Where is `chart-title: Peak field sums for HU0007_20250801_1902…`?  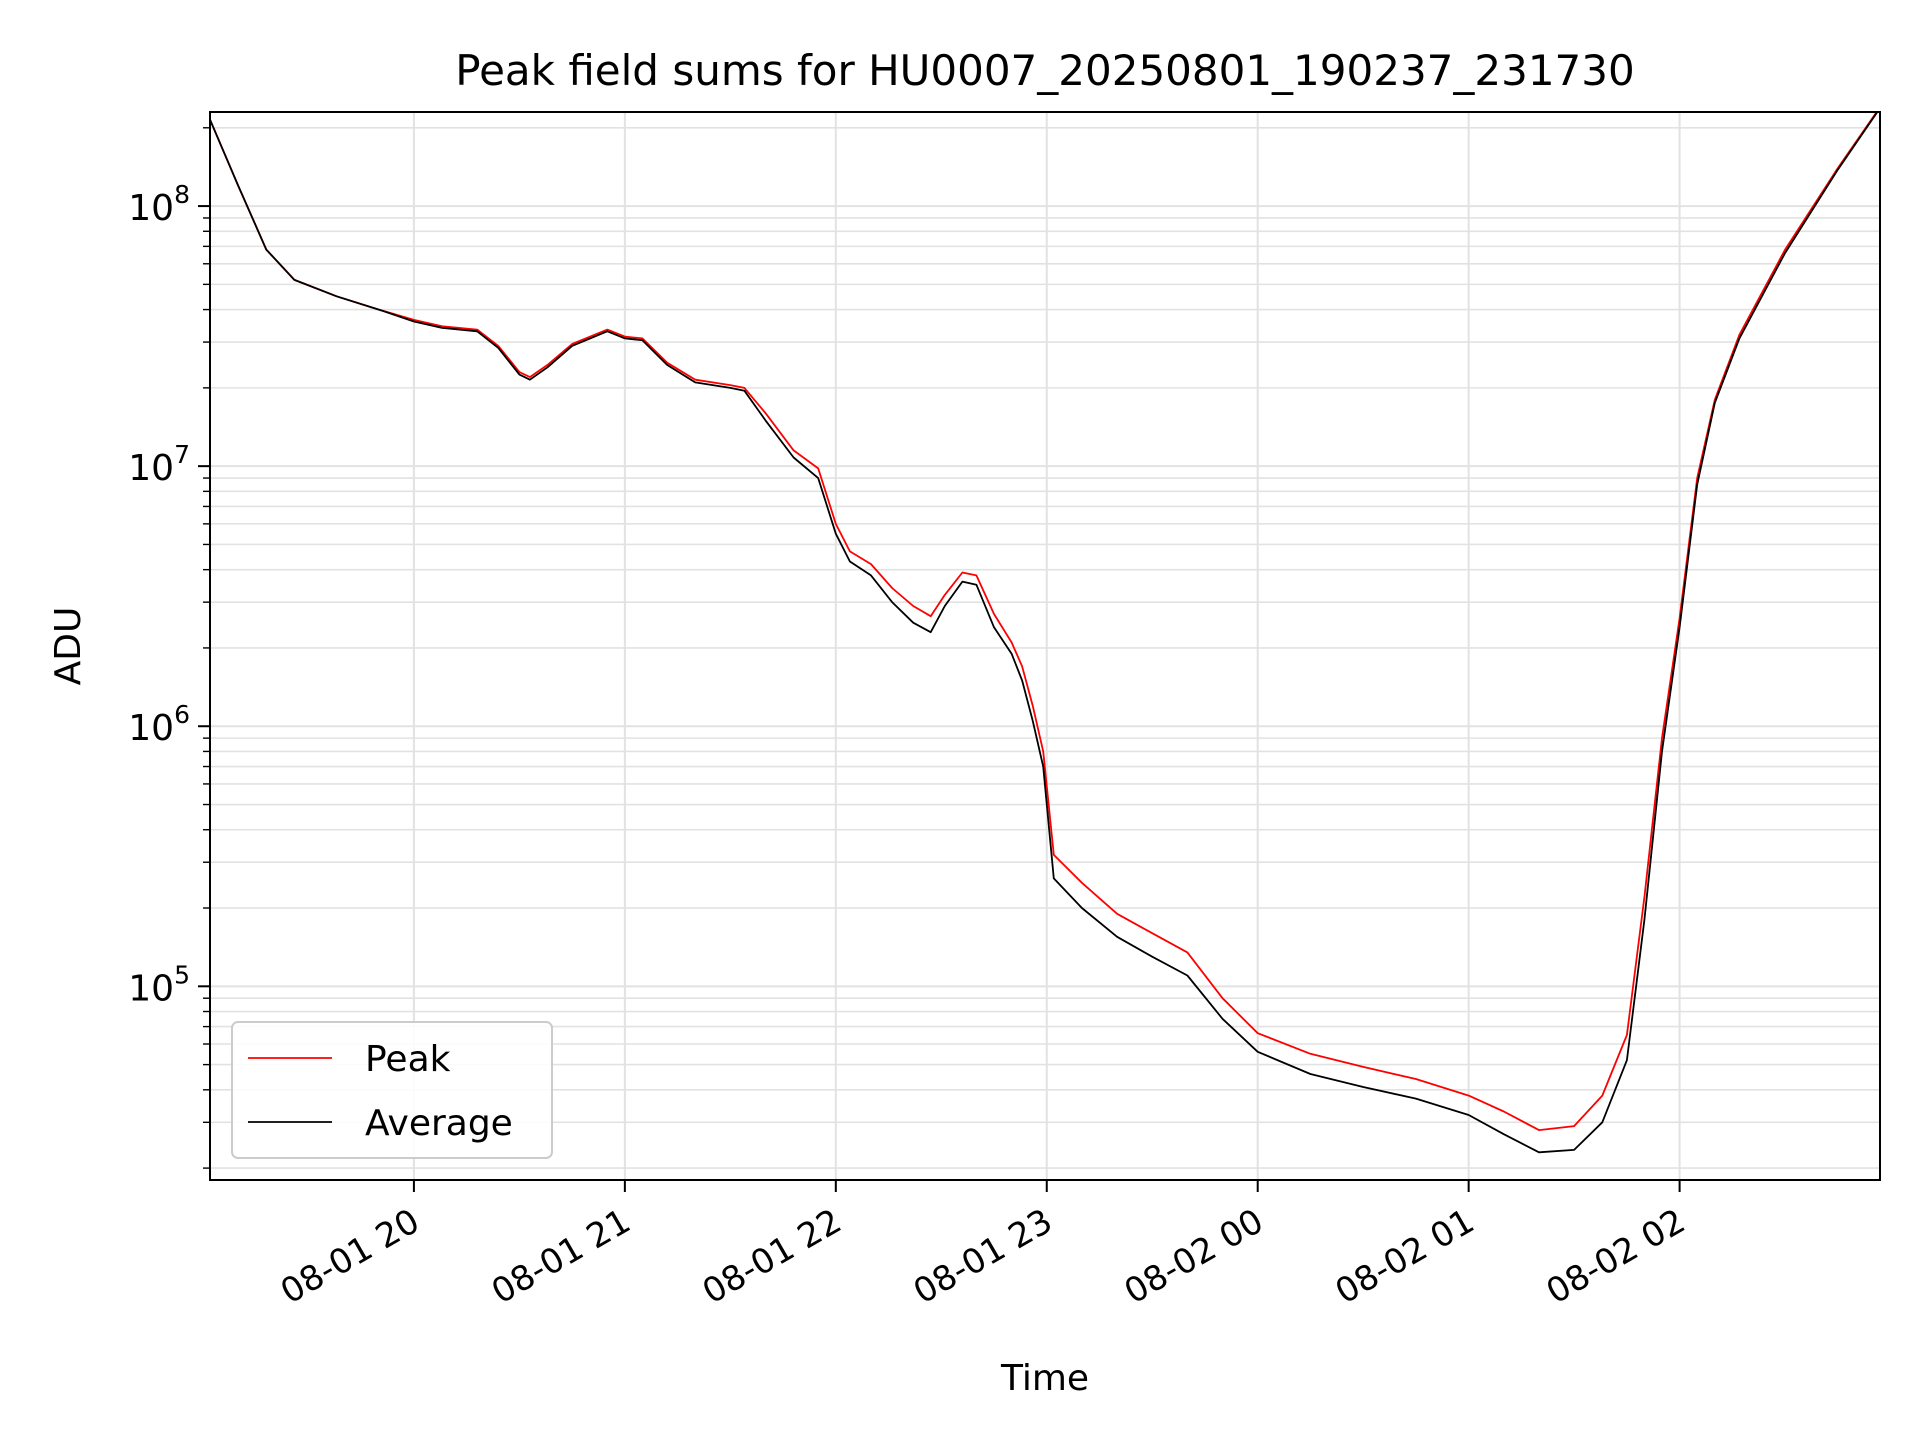
chart-title: Peak field sums for HU0007_20250801_1902… is located at coordinates (1044, 70).